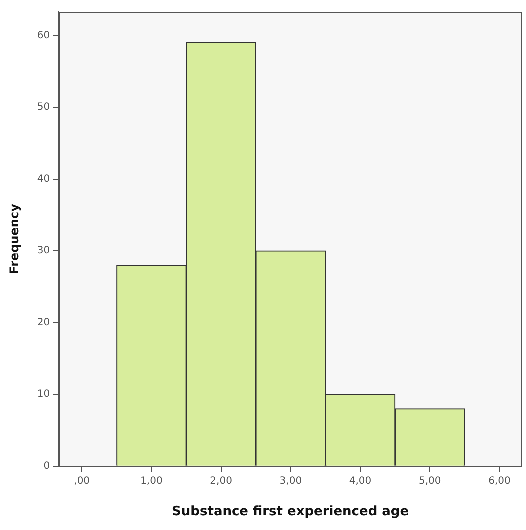  Describe the element at coordinates (360, 481) in the screenshot. I see `x-tick-label: 4,00` at that location.